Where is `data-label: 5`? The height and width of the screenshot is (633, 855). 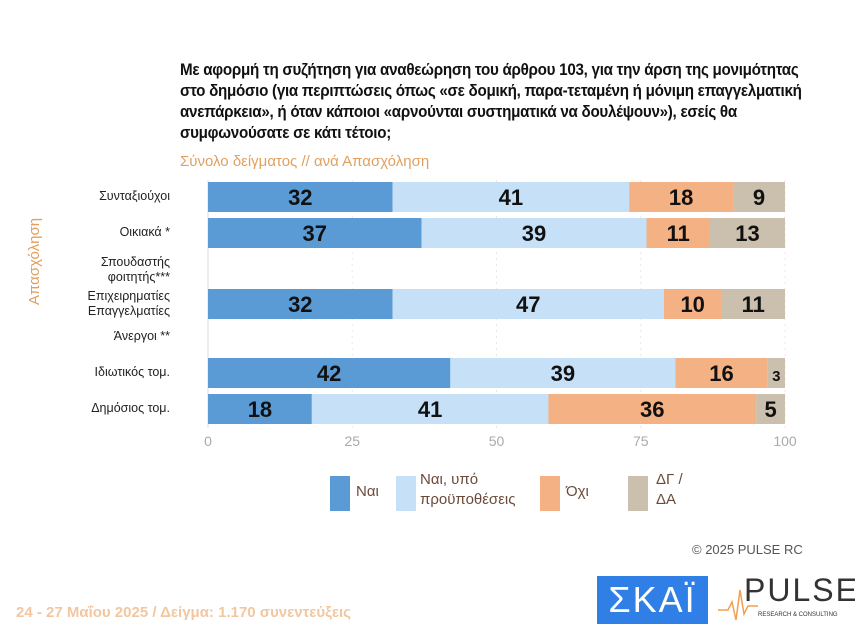
data-label: 5 is located at coordinates (770, 409).